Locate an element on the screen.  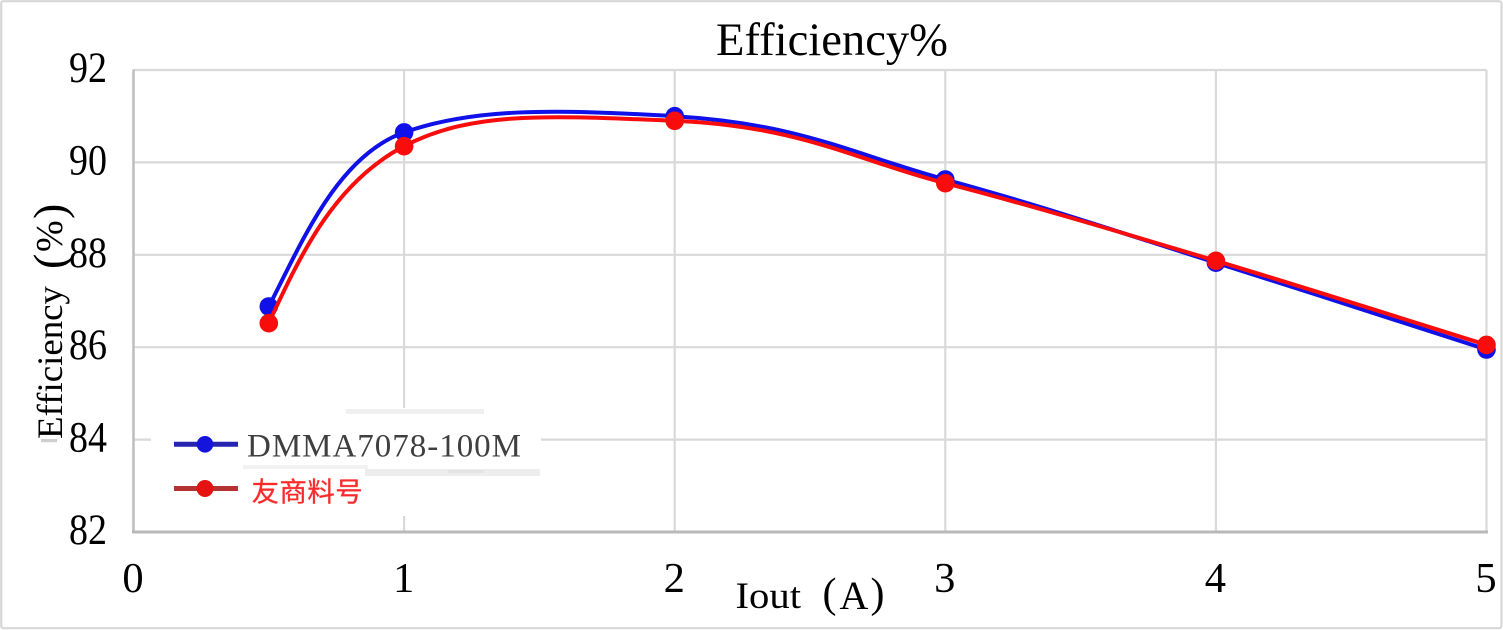
svg-text: 1 is located at coordinates (403, 578).